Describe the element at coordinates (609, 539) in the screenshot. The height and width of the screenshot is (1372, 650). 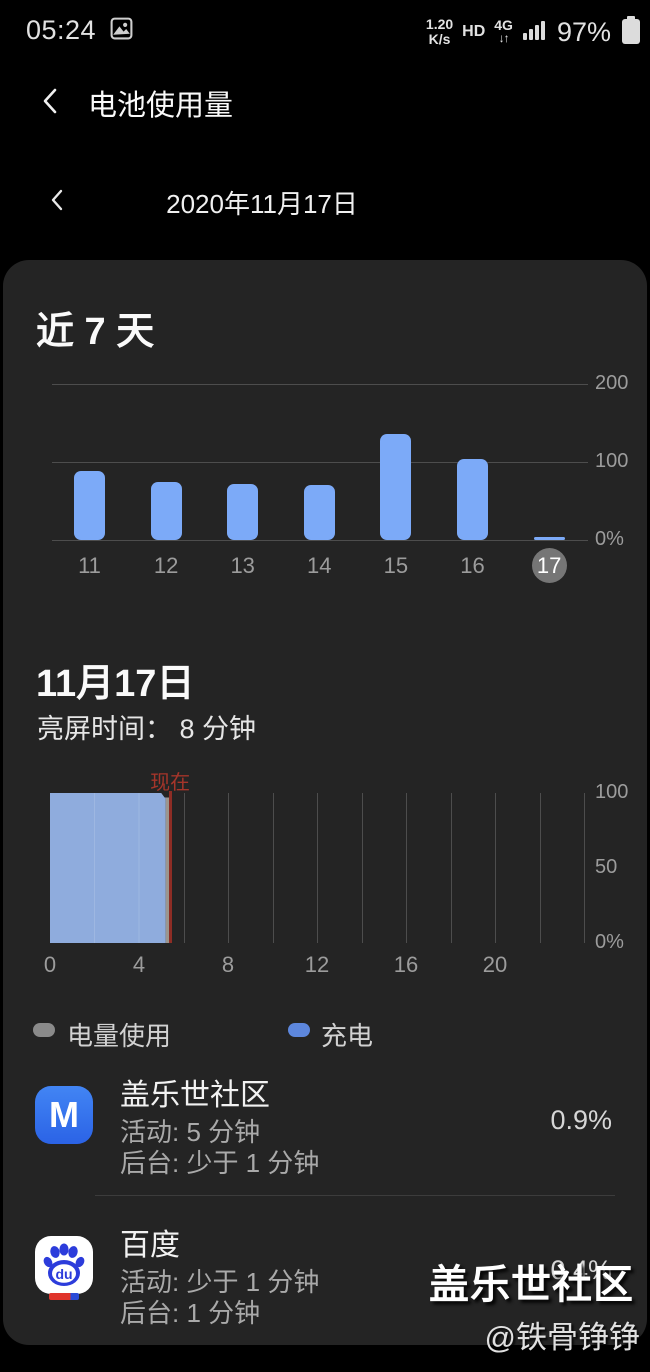
I see `week-ytick-0: 0%` at that location.